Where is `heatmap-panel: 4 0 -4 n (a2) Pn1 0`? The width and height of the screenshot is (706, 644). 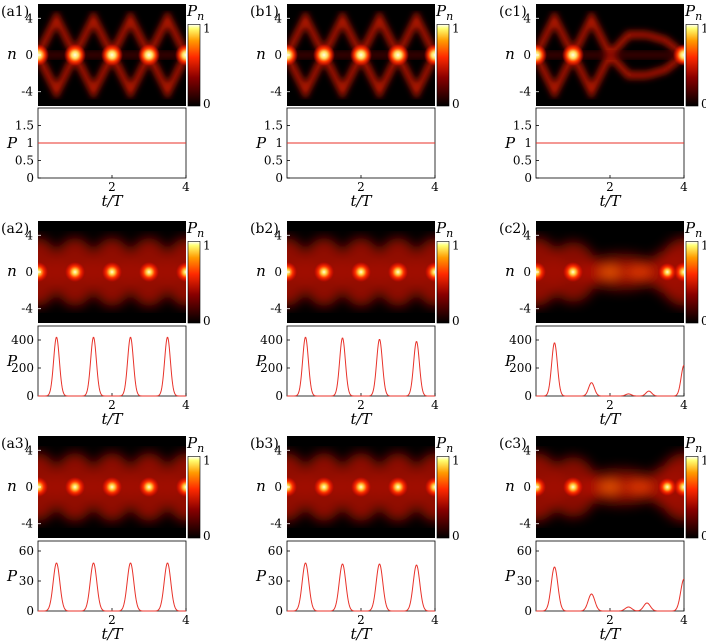 heatmap-panel: 4 0 -4 n (a2) Pn1 0 is located at coordinates (106, 273).